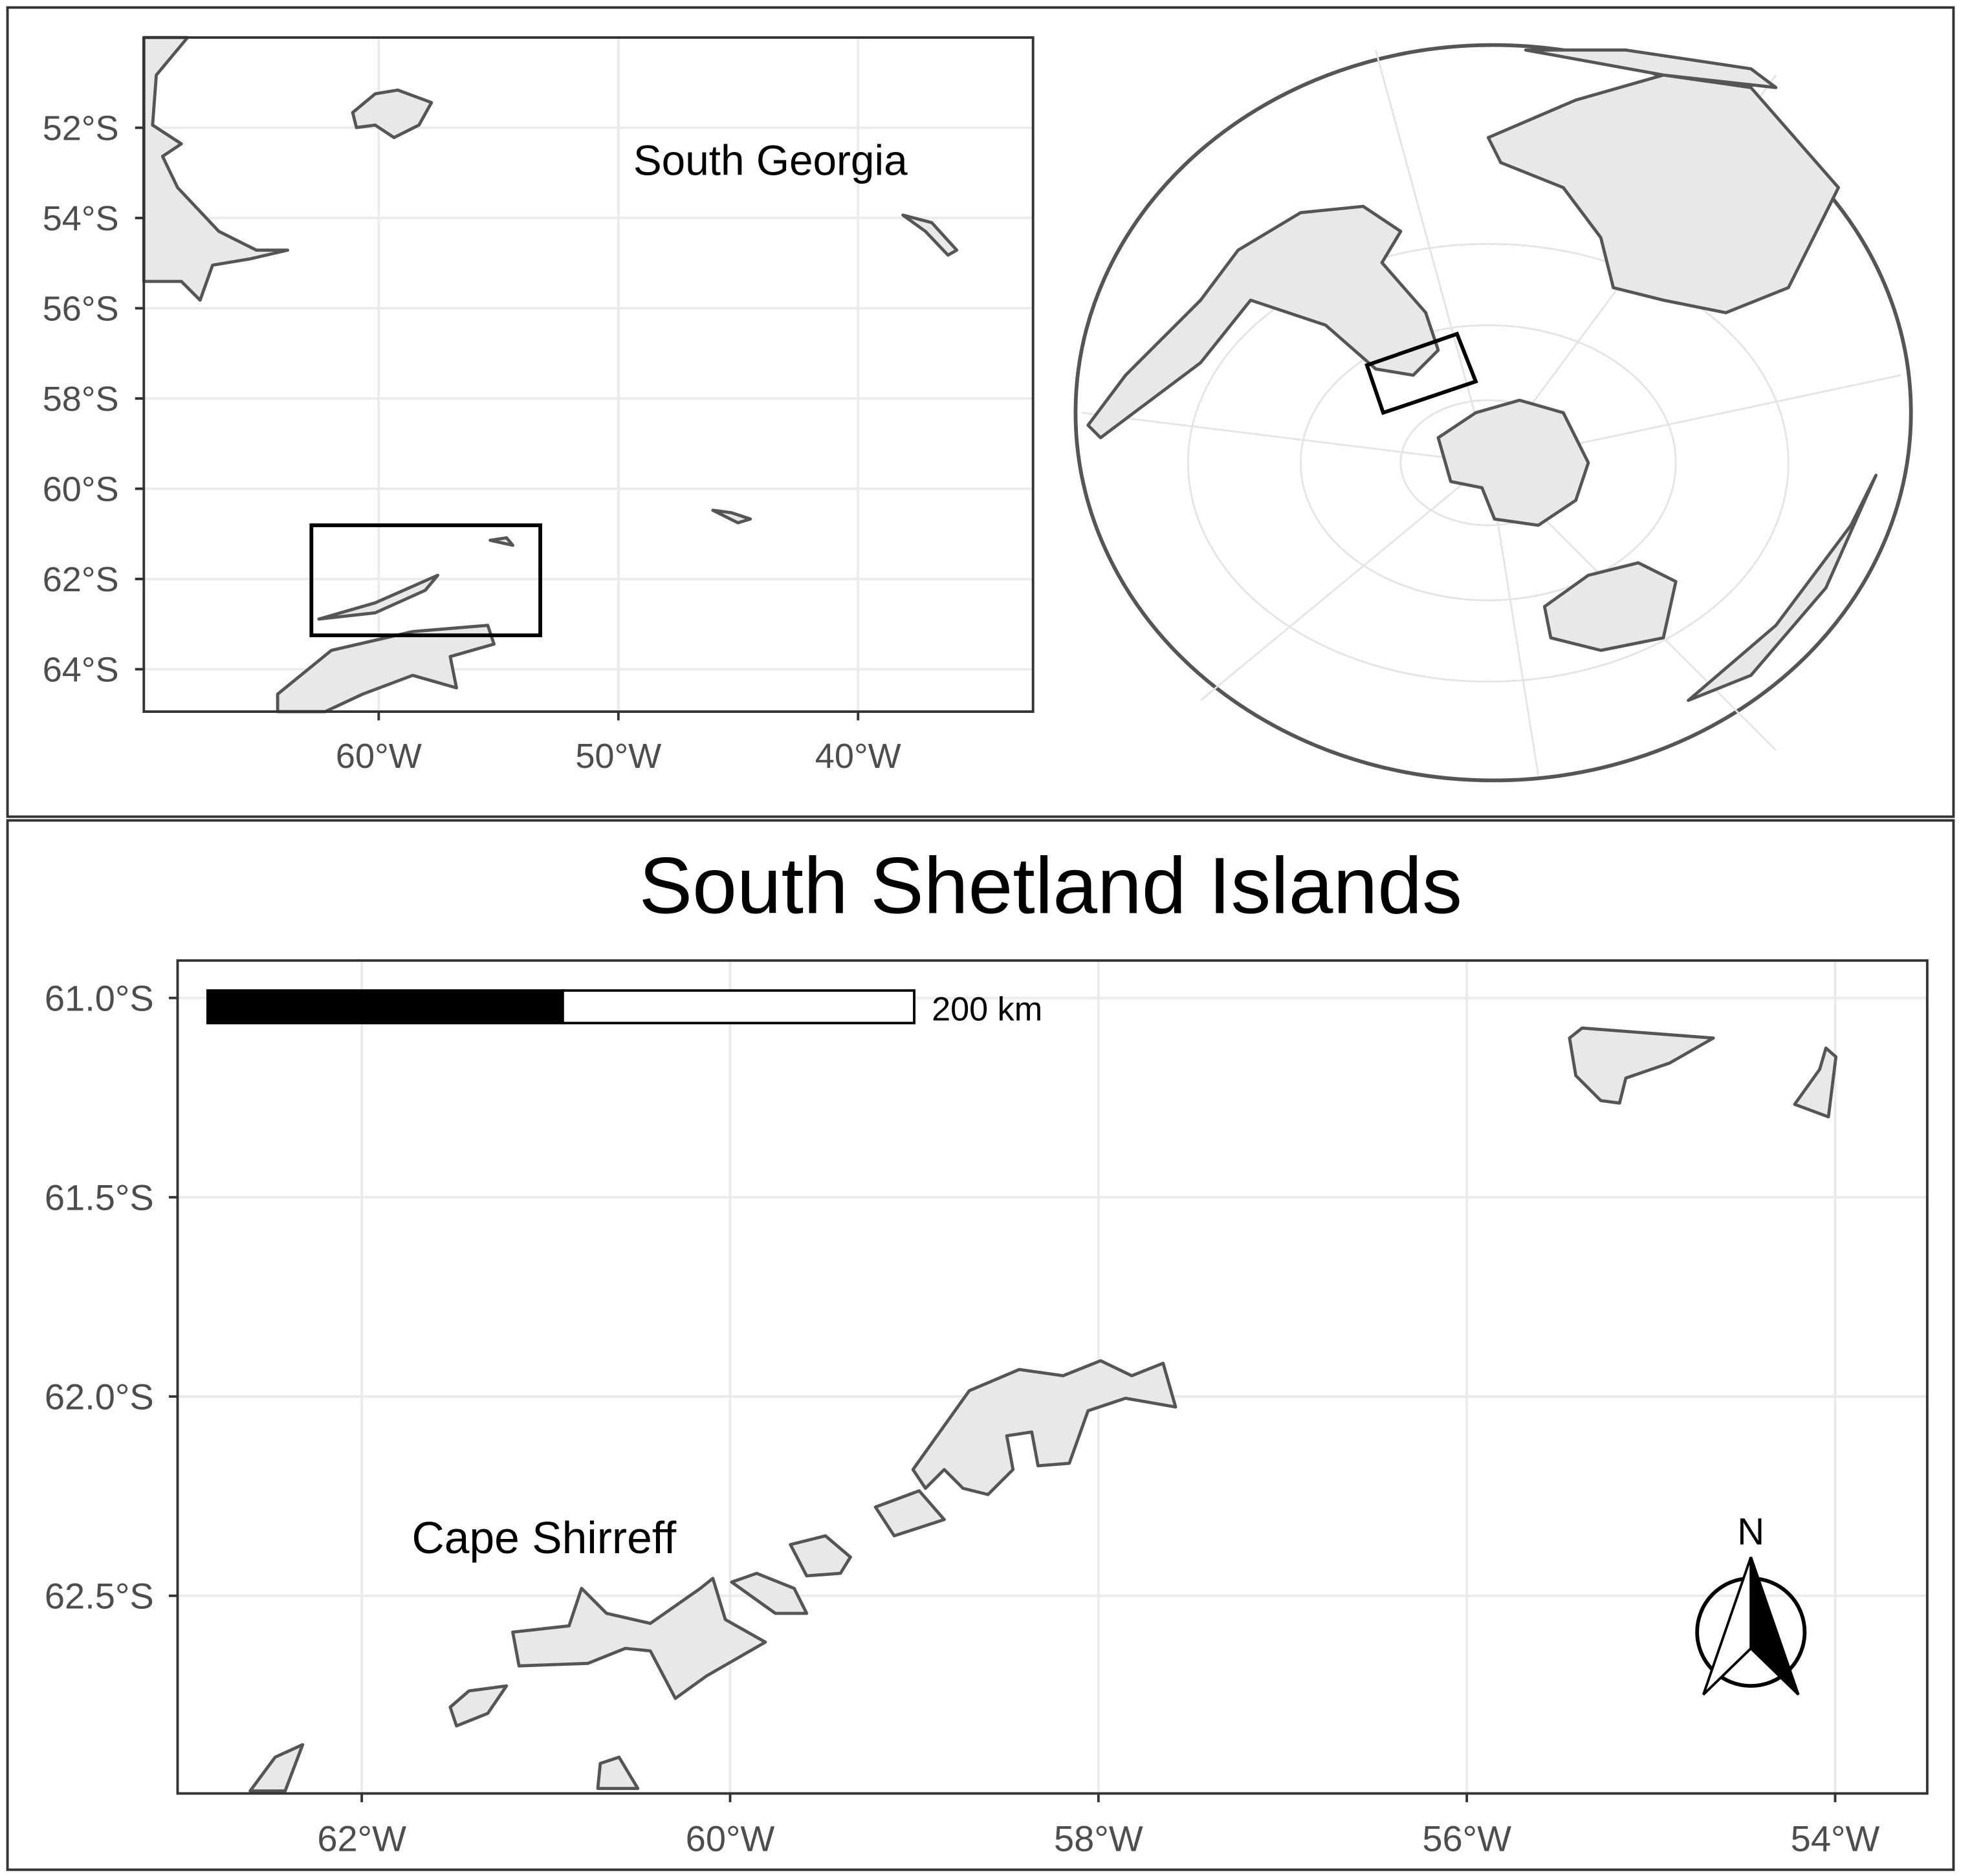  Describe the element at coordinates (81, 128) in the screenshot. I see `y-tick-label: 52°S` at that location.